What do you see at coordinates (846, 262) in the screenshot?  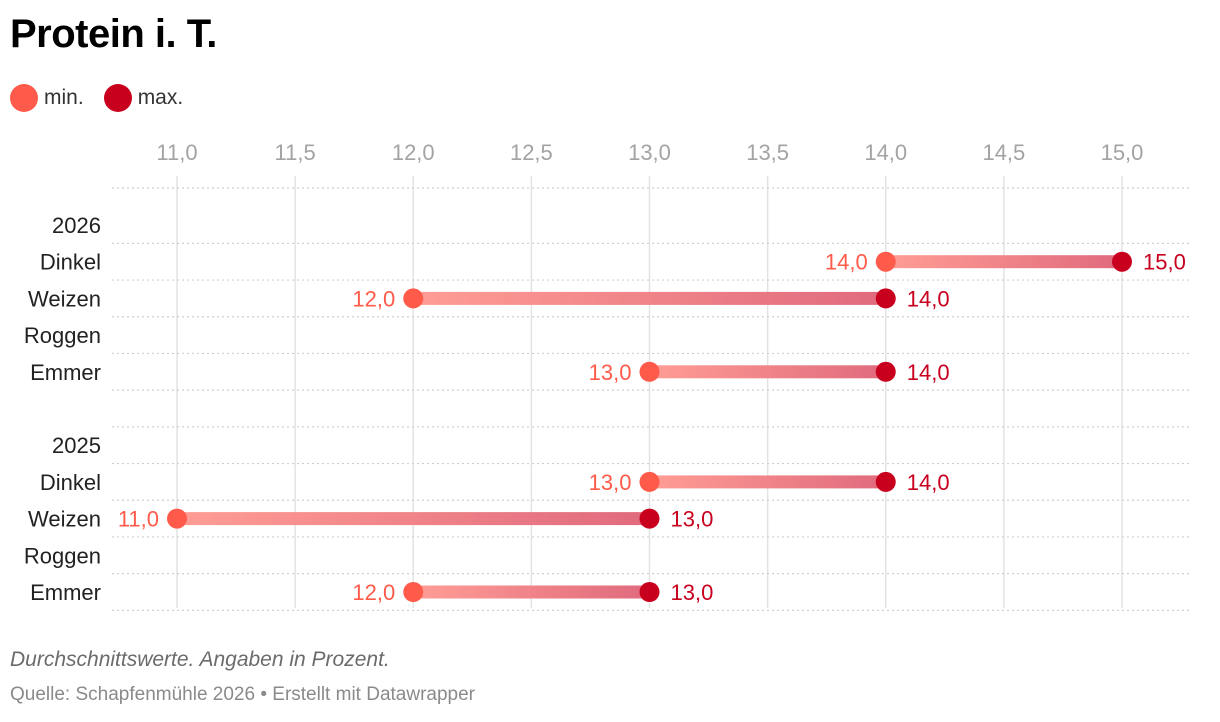 I see `min-value-label: 14,0` at bounding box center [846, 262].